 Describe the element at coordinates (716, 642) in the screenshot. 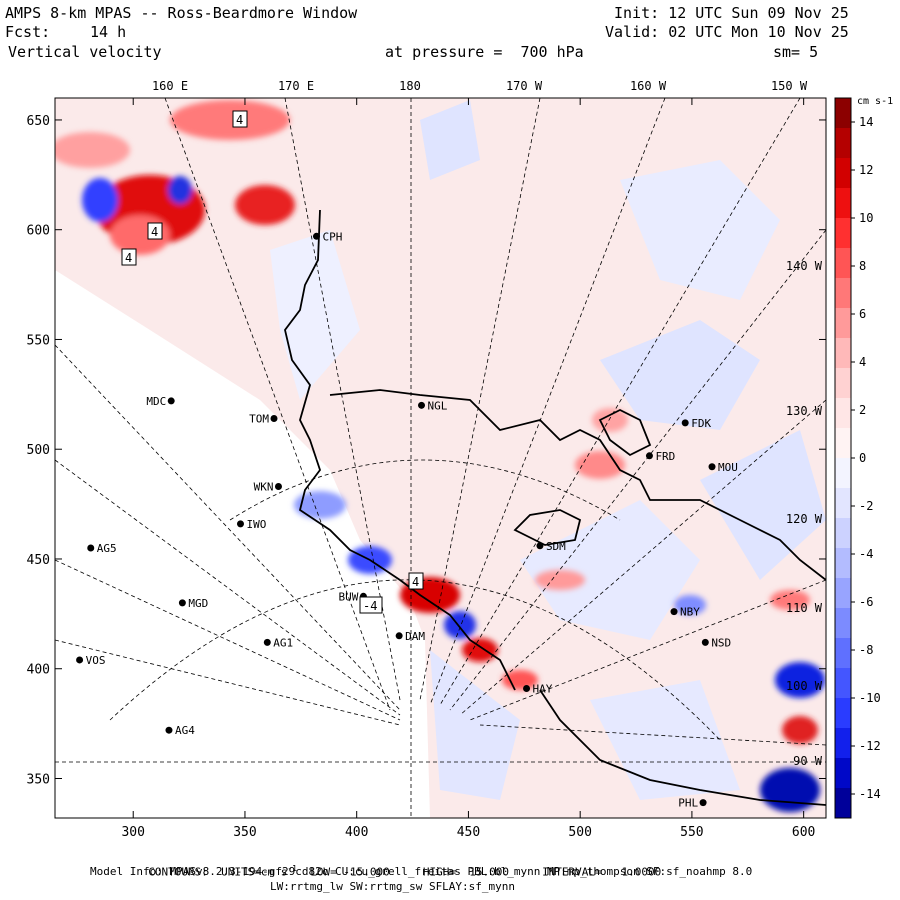

I see `station: NSD` at that location.